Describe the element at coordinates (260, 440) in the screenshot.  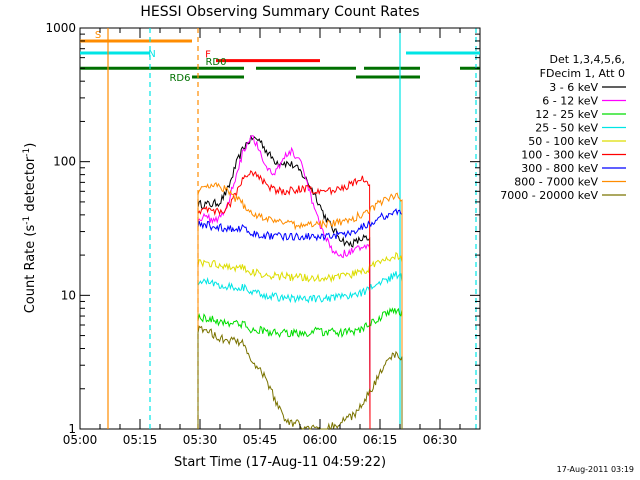
I see `x-tick-label: 05:45` at that location.